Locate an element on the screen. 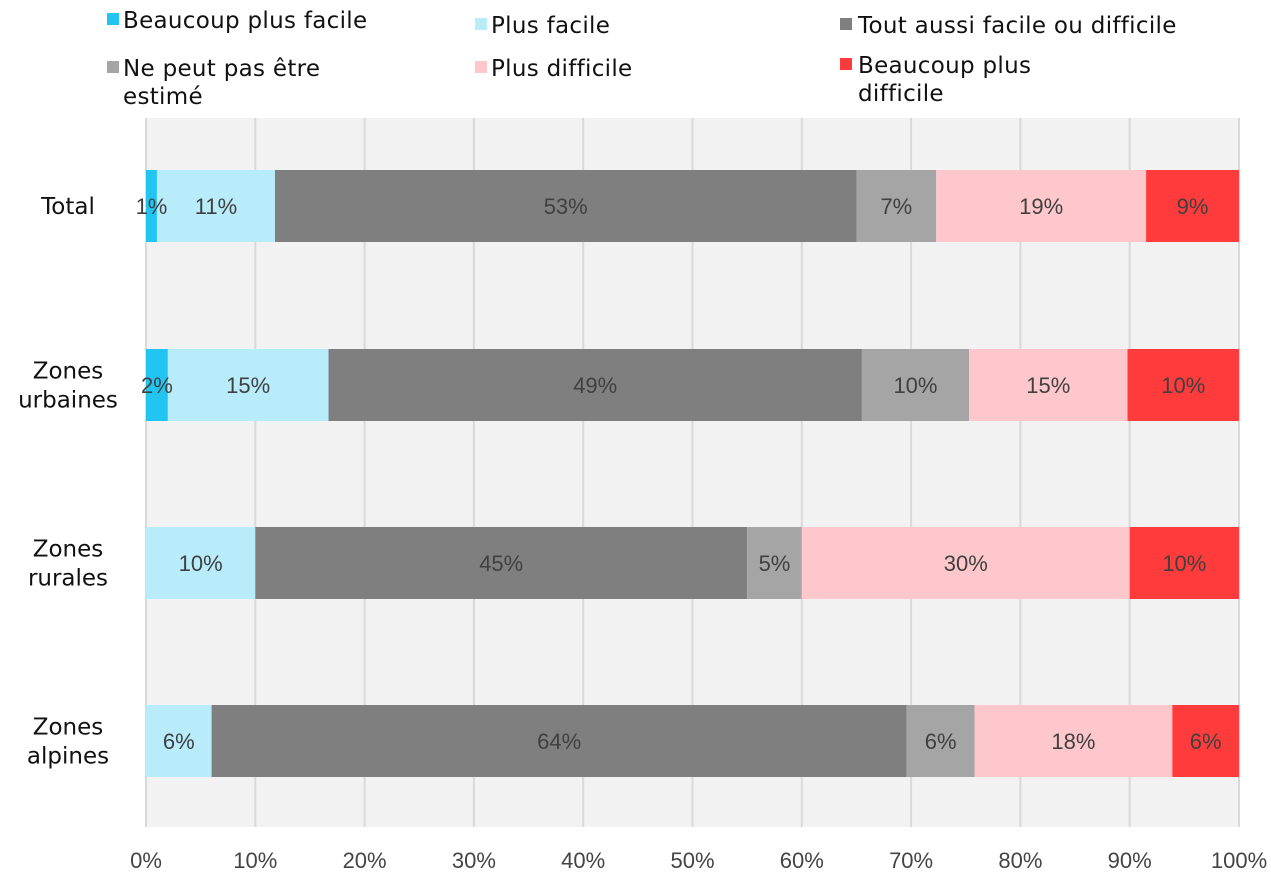  data-label: 5% is located at coordinates (775, 563).